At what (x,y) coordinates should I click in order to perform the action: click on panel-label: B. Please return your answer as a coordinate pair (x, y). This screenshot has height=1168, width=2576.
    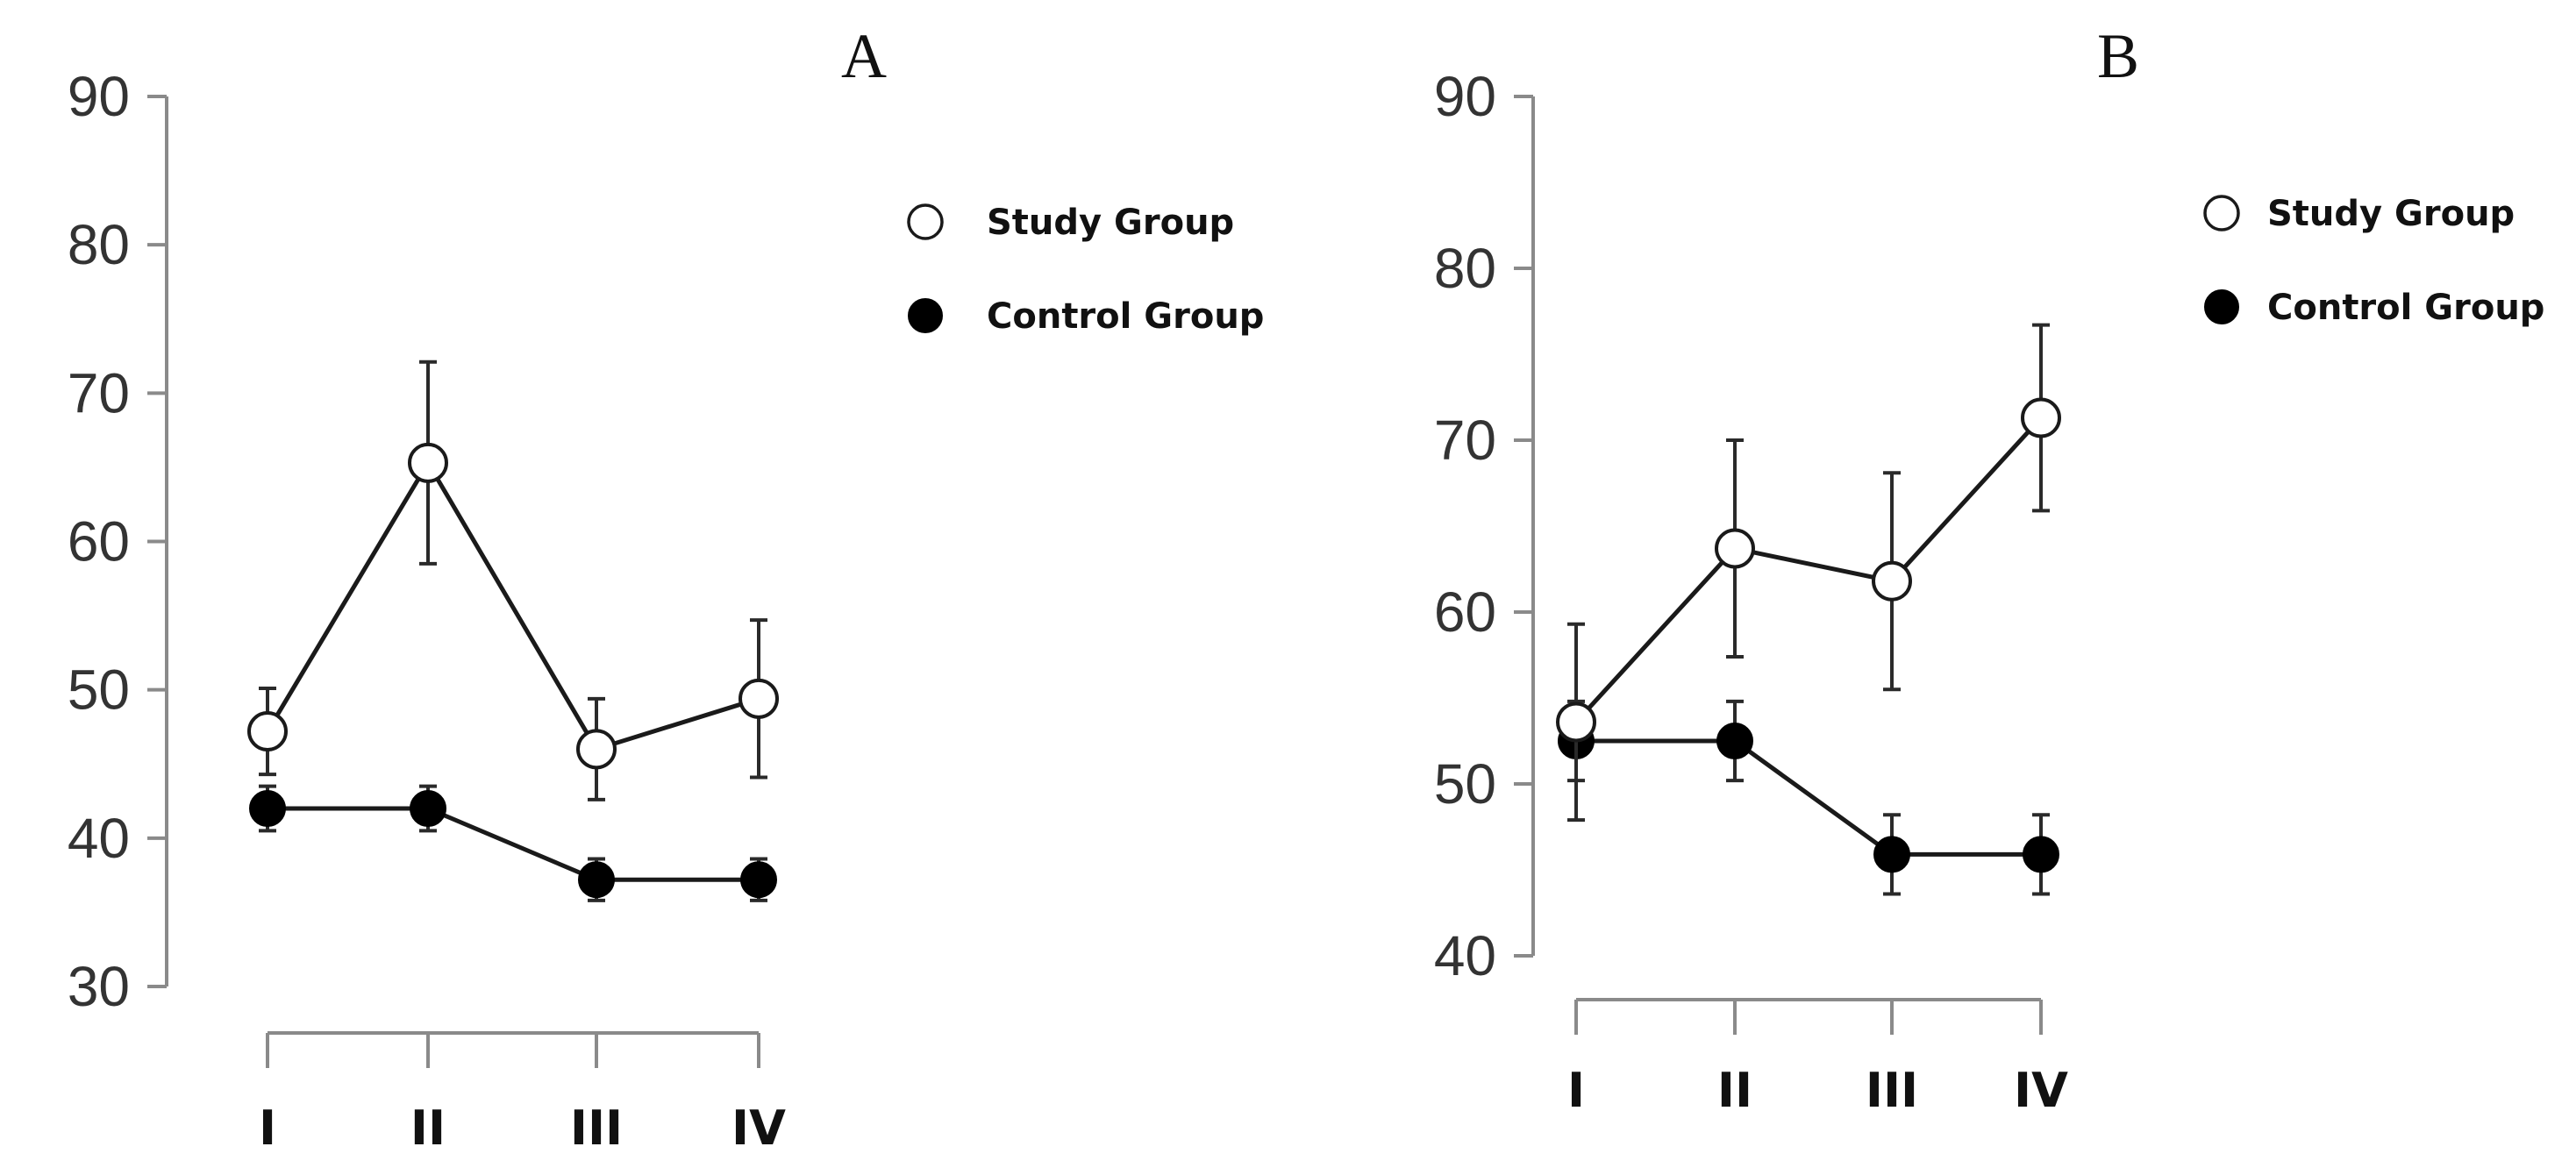
    Looking at the image, I should click on (2118, 56).